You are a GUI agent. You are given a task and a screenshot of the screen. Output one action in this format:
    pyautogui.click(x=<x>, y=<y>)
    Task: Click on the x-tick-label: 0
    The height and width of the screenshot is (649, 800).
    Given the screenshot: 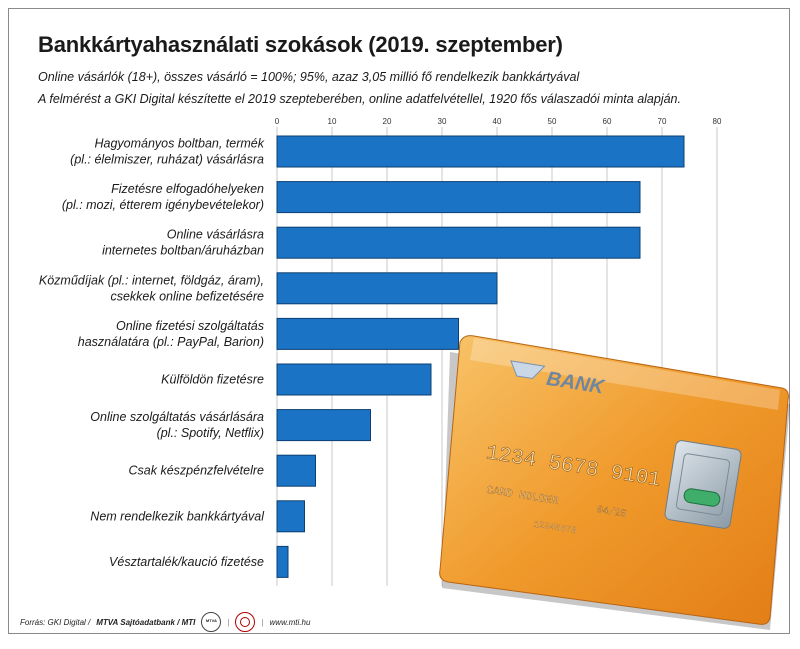 What is the action you would take?
    pyautogui.click(x=277, y=121)
    